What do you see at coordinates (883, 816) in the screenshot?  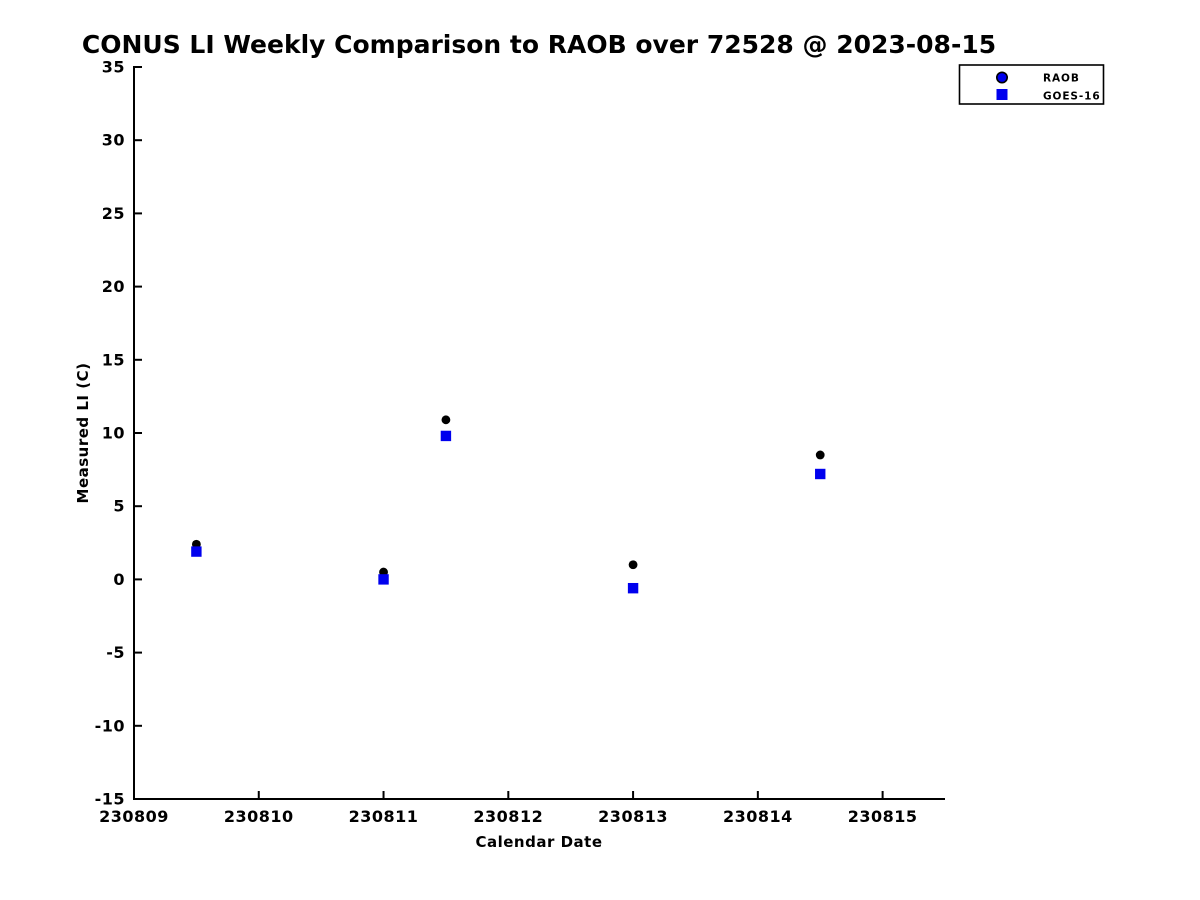 I see `x-tick-label: 230815` at bounding box center [883, 816].